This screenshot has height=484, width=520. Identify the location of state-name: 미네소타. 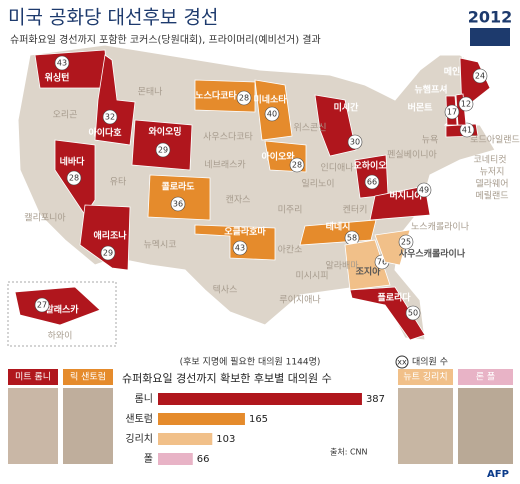
(270, 100).